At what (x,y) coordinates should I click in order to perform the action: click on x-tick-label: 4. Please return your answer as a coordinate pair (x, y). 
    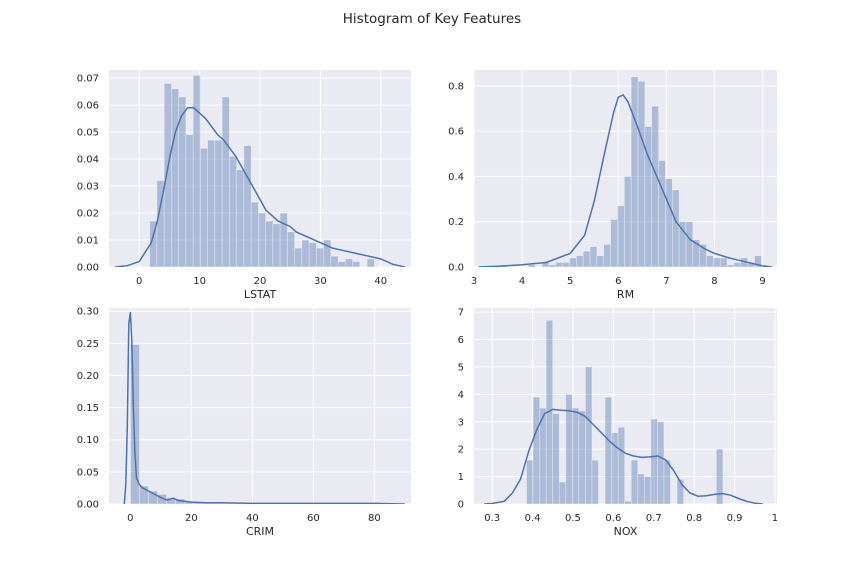
    Looking at the image, I should click on (522, 281).